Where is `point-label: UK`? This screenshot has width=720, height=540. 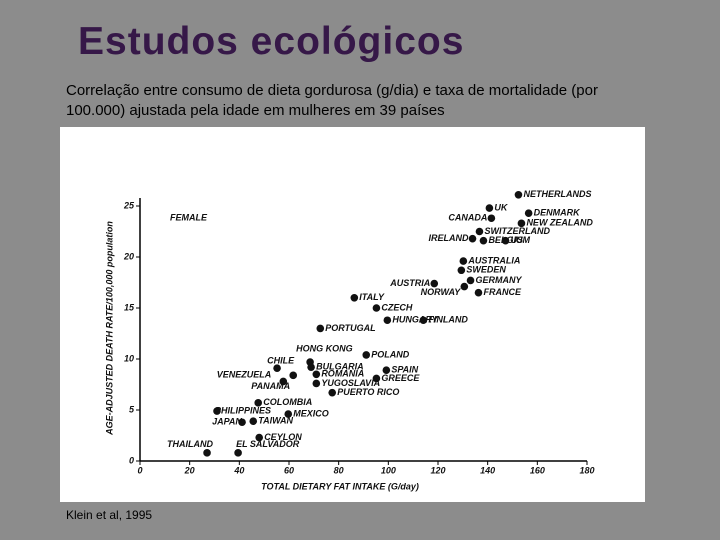 point-label: UK is located at coordinates (501, 207).